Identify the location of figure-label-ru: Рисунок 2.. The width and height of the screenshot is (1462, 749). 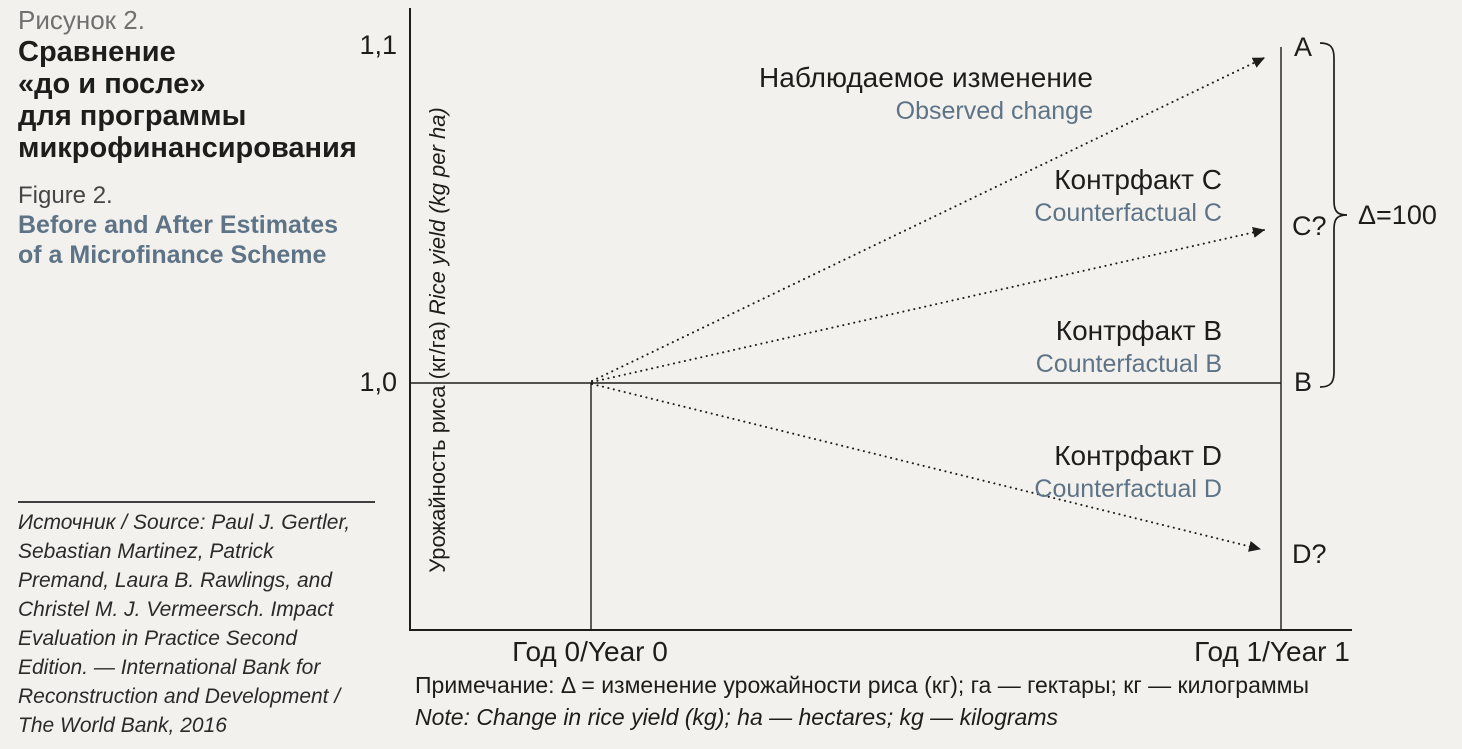
(81, 20).